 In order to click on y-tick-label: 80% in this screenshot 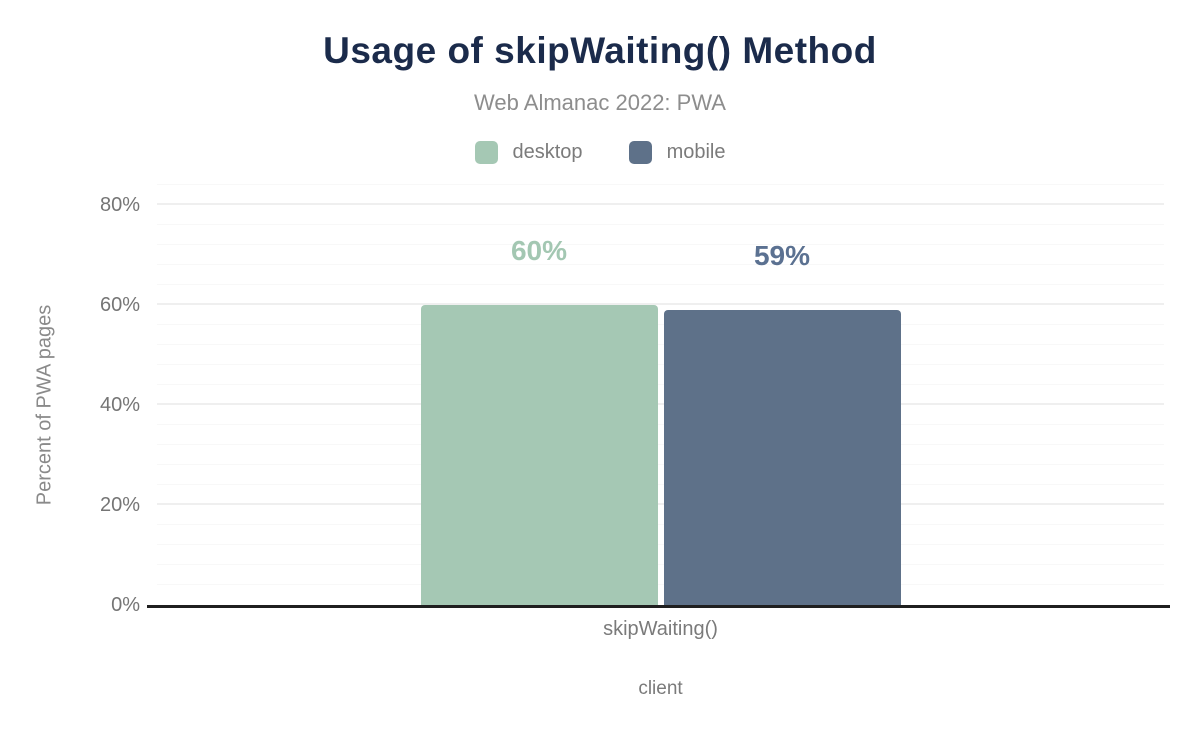, I will do `click(119, 205)`.